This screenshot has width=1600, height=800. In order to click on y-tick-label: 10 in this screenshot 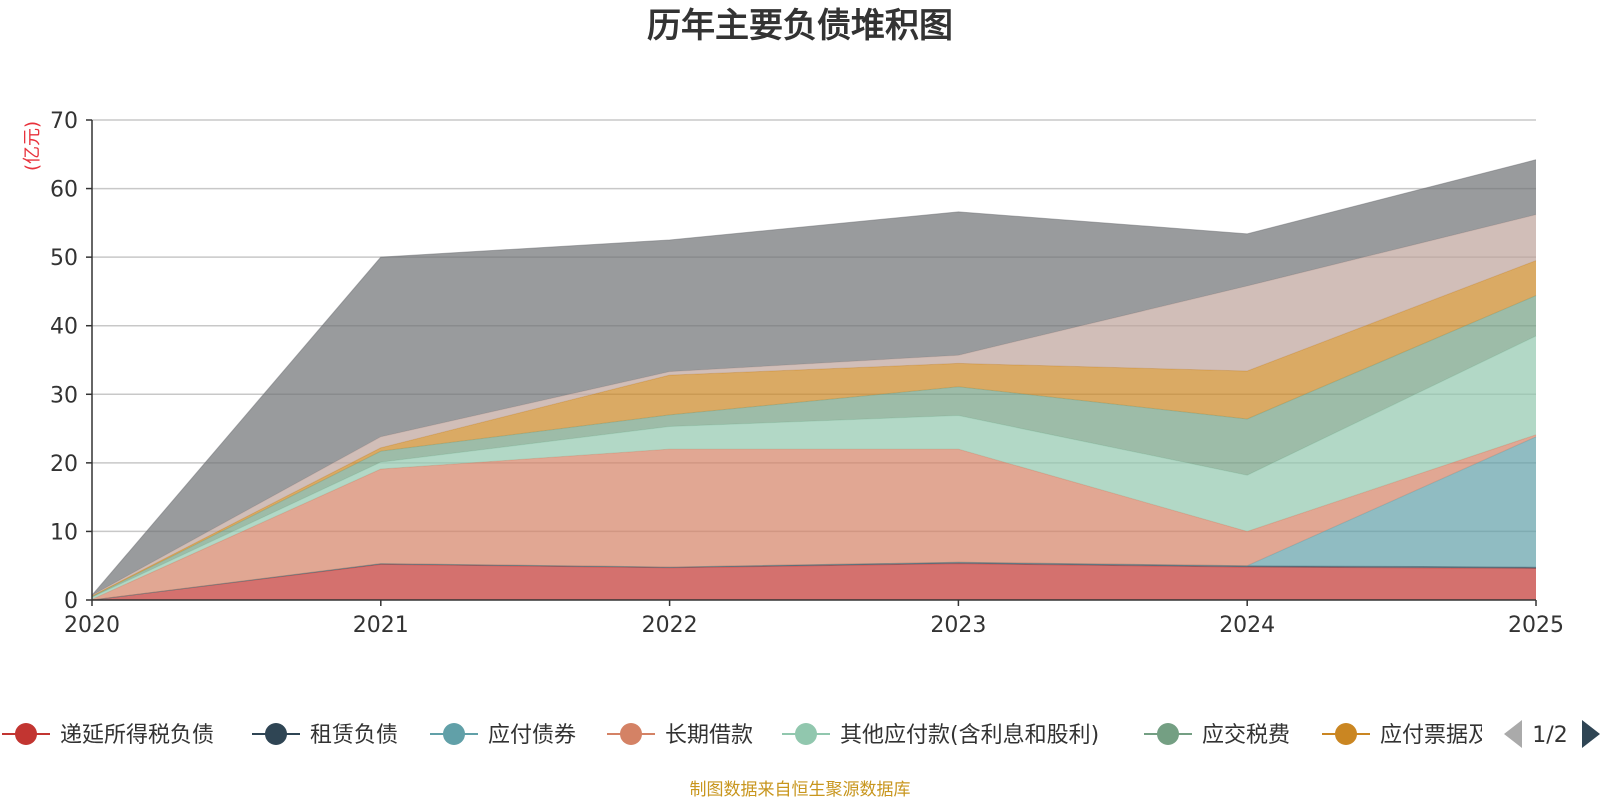, I will do `click(64, 532)`.